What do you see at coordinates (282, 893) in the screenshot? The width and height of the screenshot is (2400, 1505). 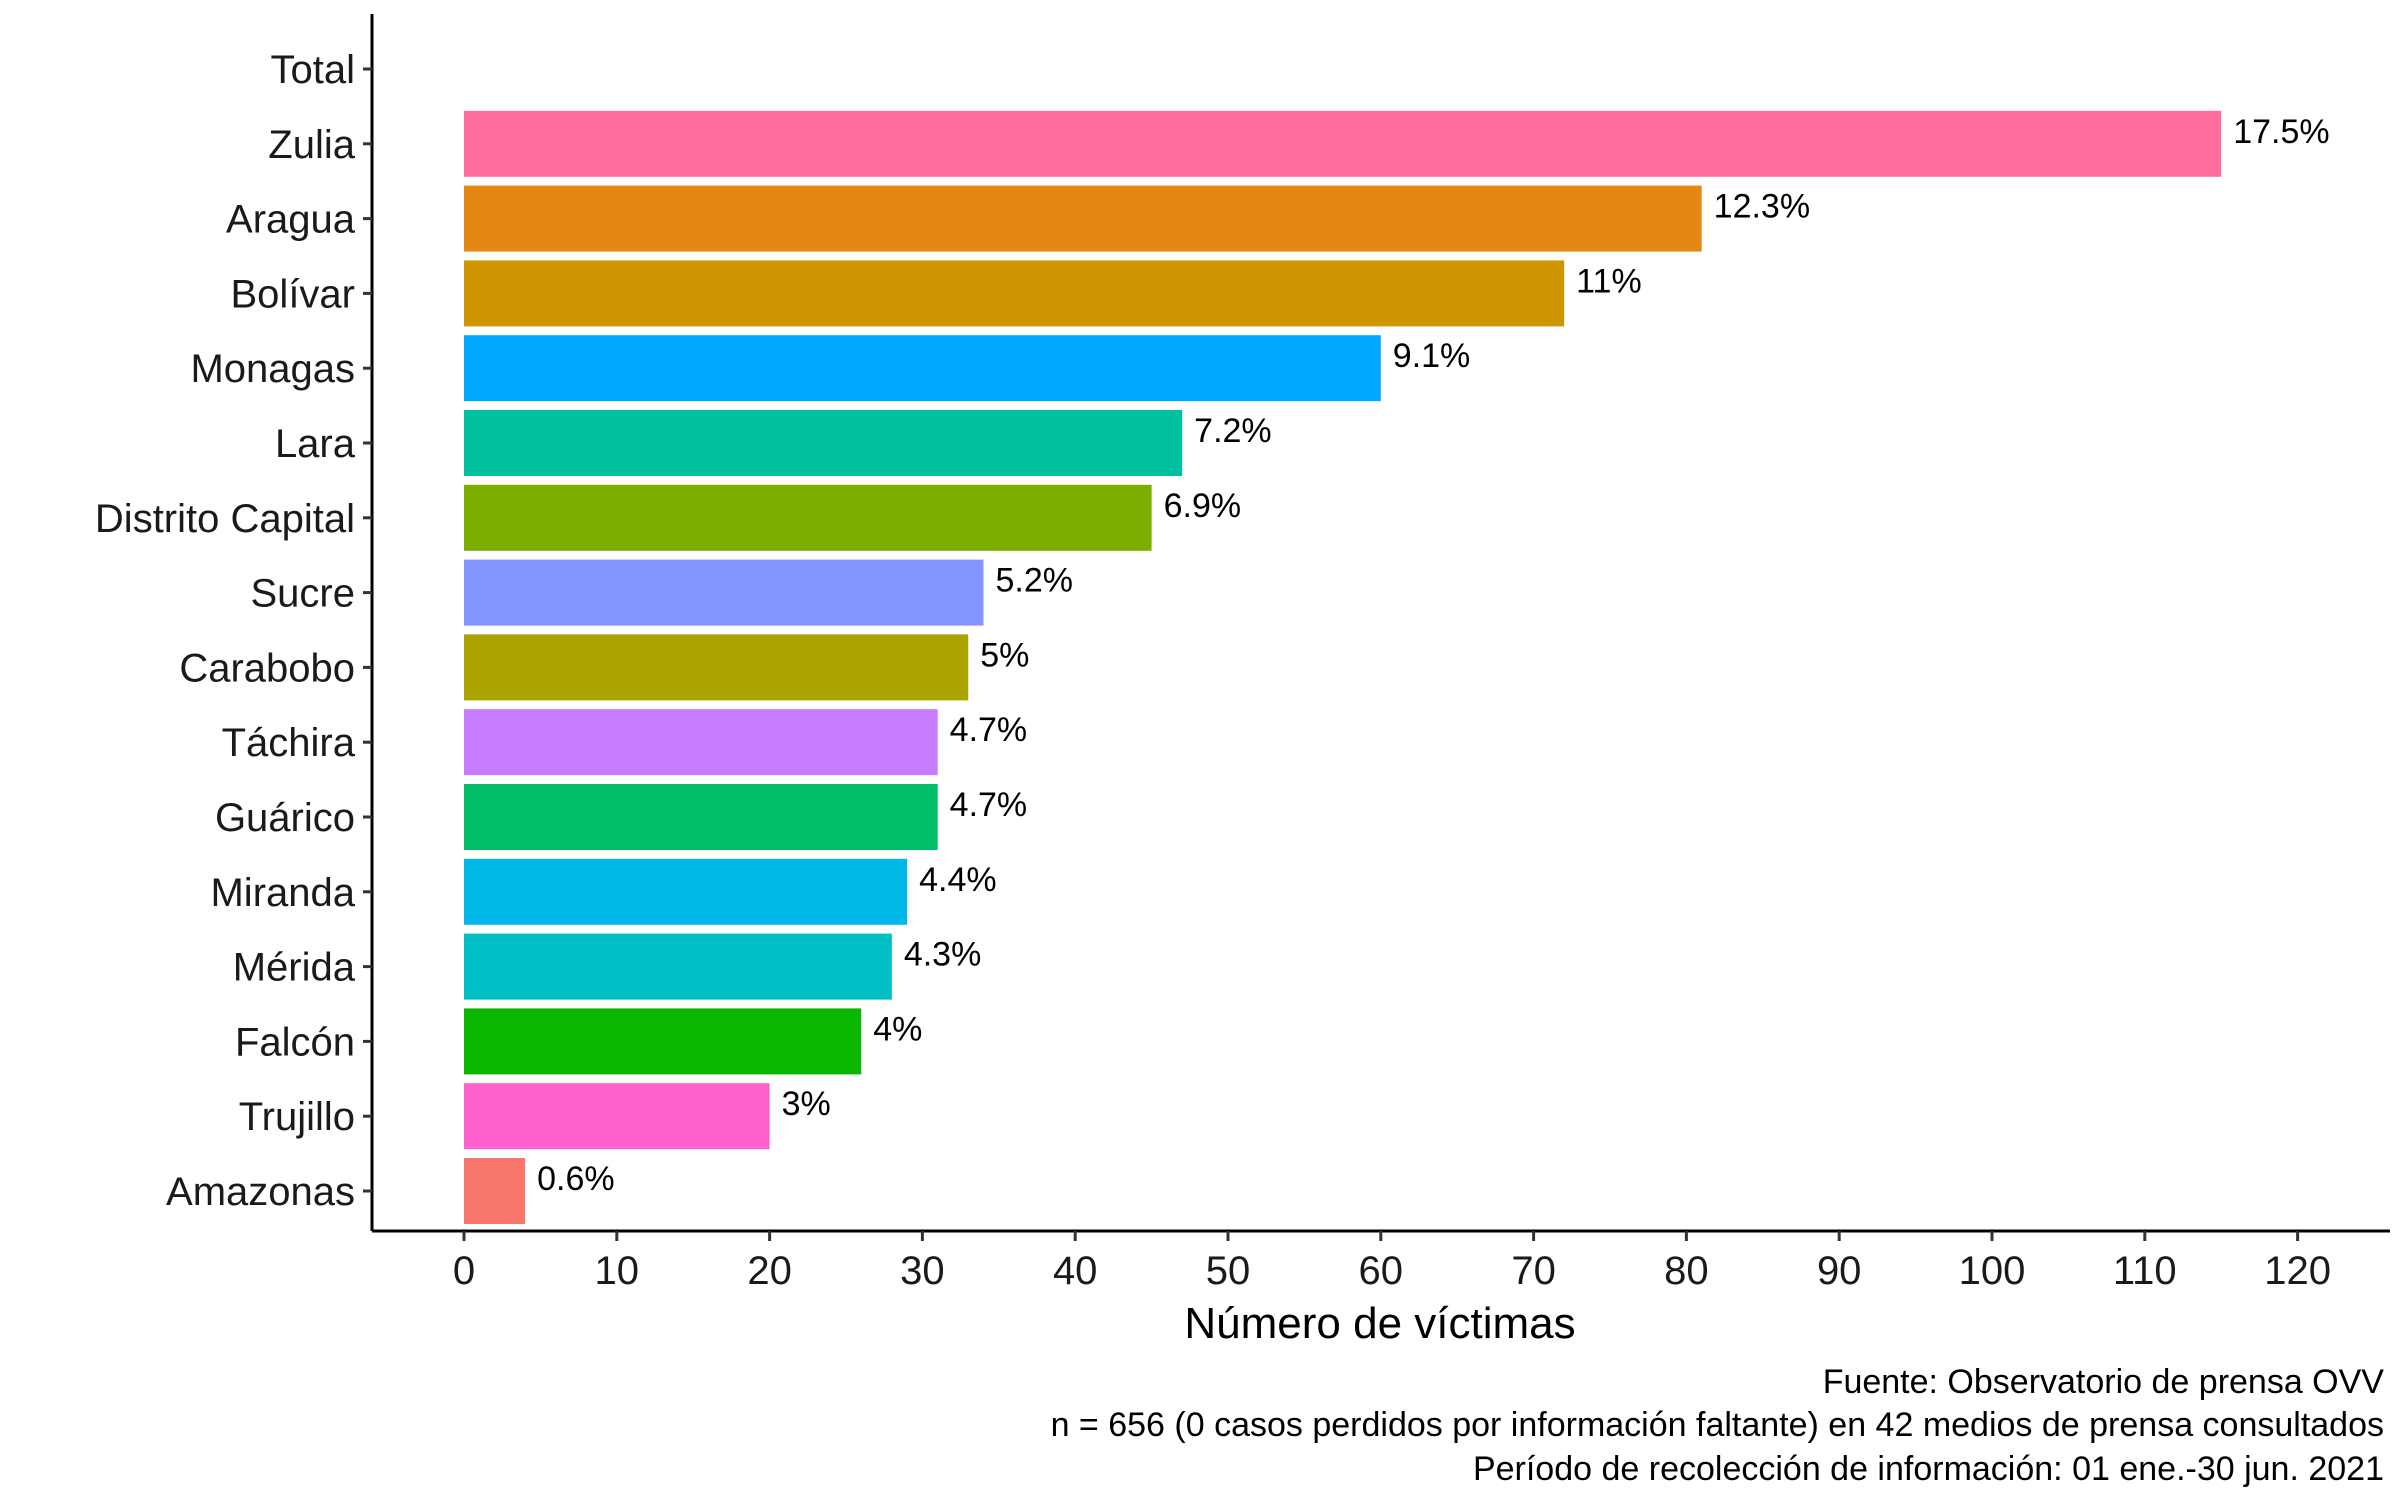 I see `category-label: Miranda` at bounding box center [282, 893].